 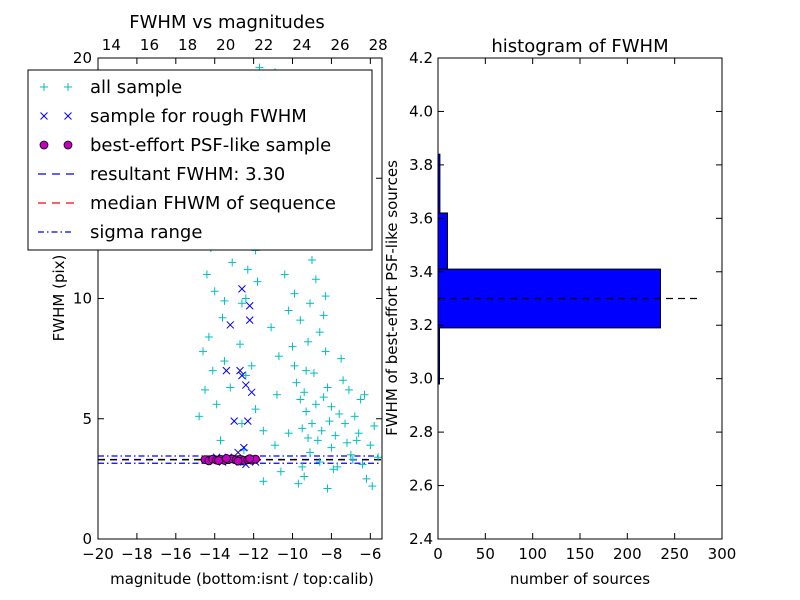 I want to click on y-tick-label: 2.6, so click(x=421, y=486).